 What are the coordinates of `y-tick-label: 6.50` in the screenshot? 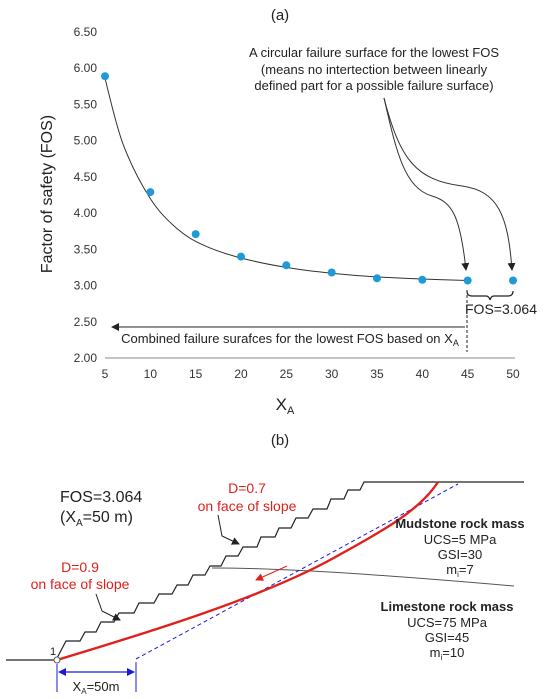 It's located at (86, 32).